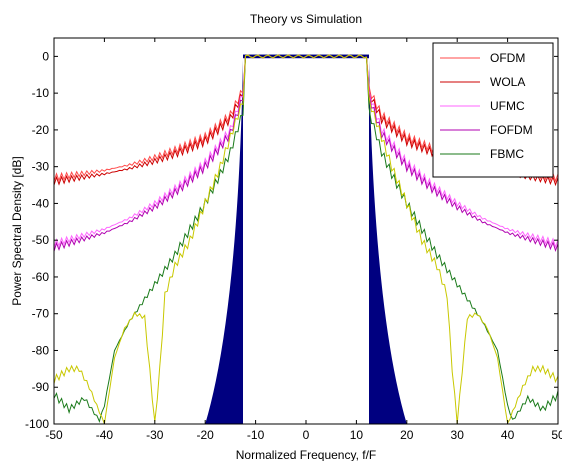 The image size is (562, 461). Describe the element at coordinates (41, 277) in the screenshot. I see `y-tick-label: -60` at that location.